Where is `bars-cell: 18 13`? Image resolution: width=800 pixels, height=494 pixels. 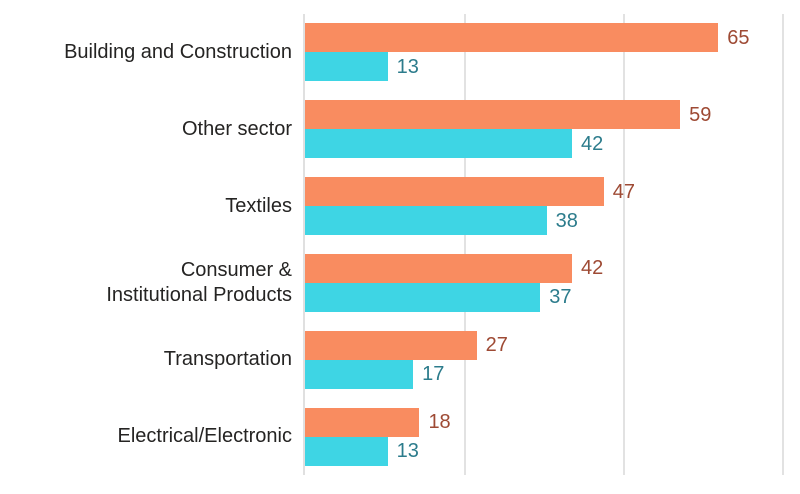 bars-cell: 18 13 is located at coordinates (552, 436).